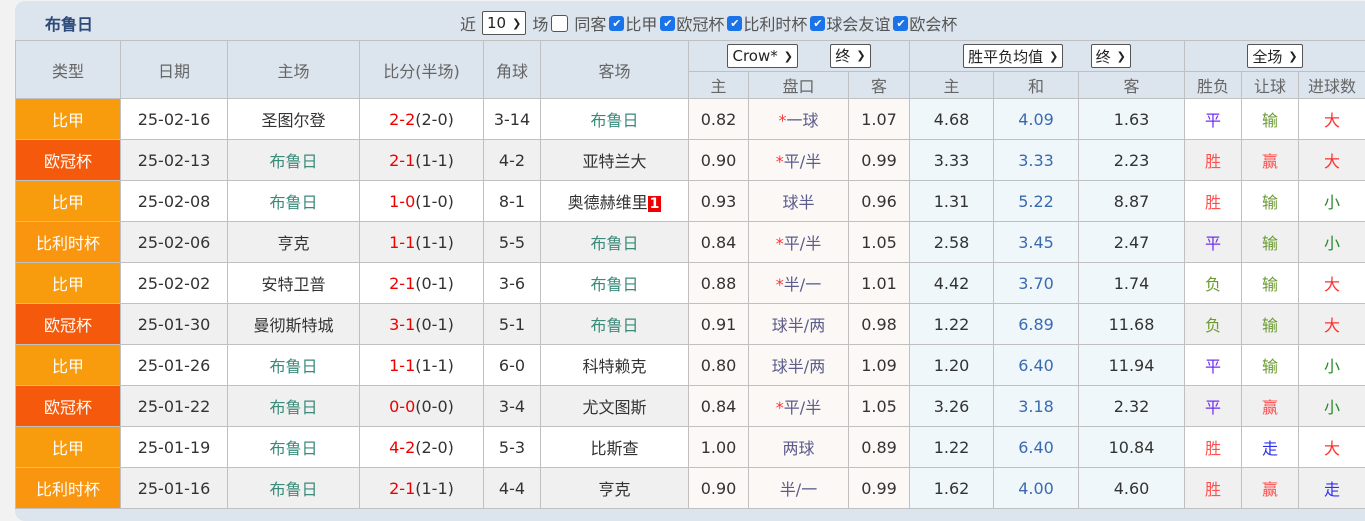  I want to click on odds-value: 4.42, so click(952, 283).